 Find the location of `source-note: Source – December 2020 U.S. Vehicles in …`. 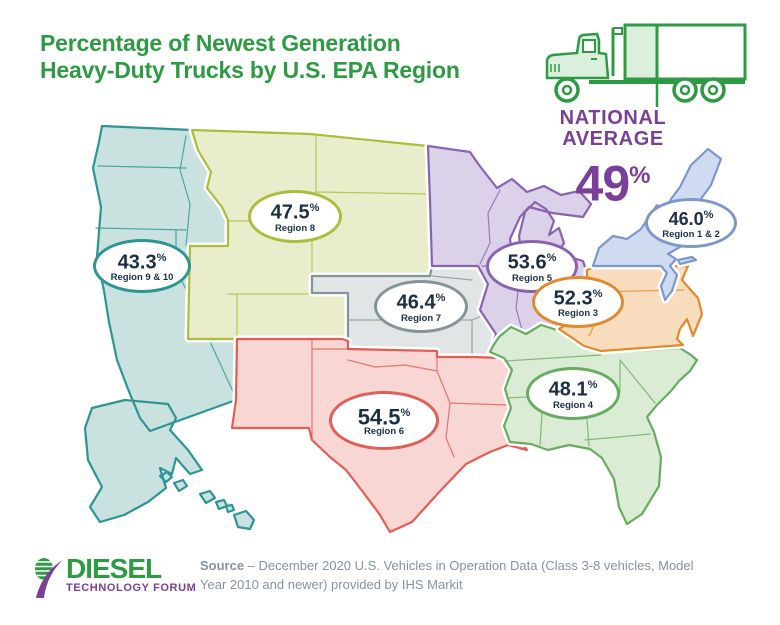

source-note: Source – December 2020 U.S. Vehicles in … is located at coordinates (450, 575).